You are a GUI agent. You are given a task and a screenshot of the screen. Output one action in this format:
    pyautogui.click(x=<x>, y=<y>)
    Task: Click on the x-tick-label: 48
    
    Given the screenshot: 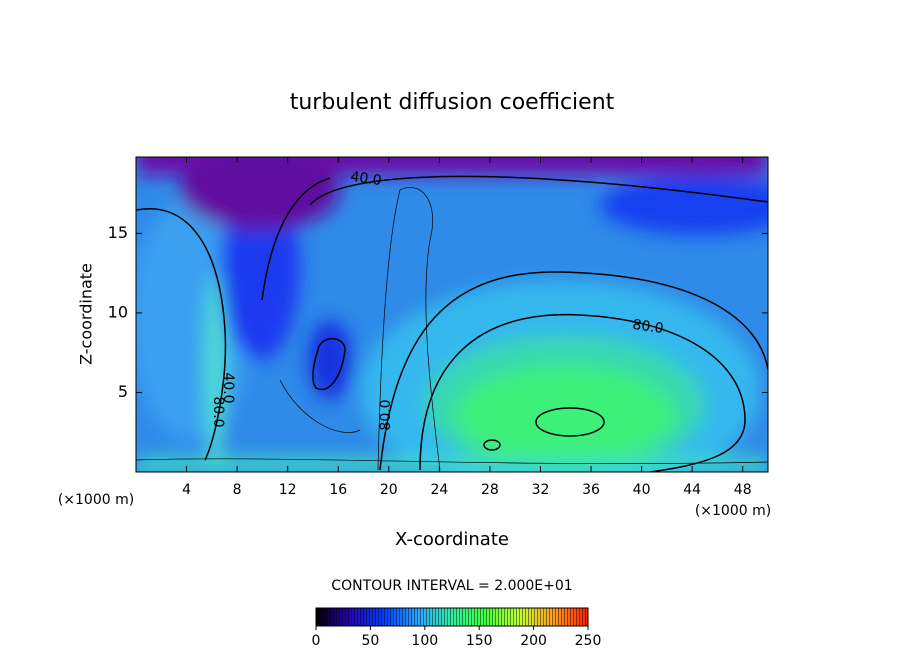 What is the action you would take?
    pyautogui.click(x=743, y=490)
    